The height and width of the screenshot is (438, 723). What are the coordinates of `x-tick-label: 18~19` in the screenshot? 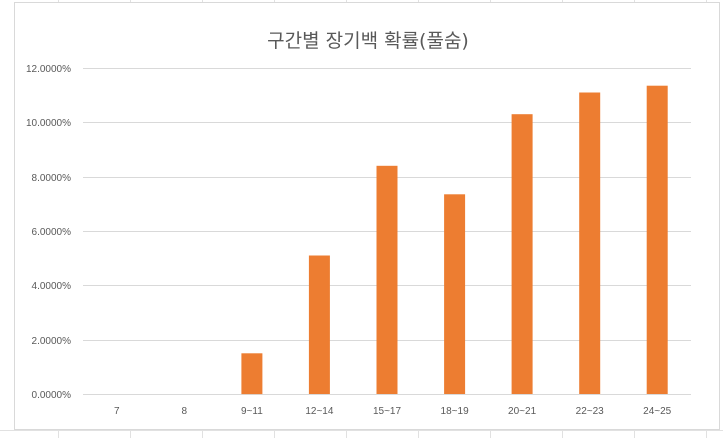 It's located at (455, 411).